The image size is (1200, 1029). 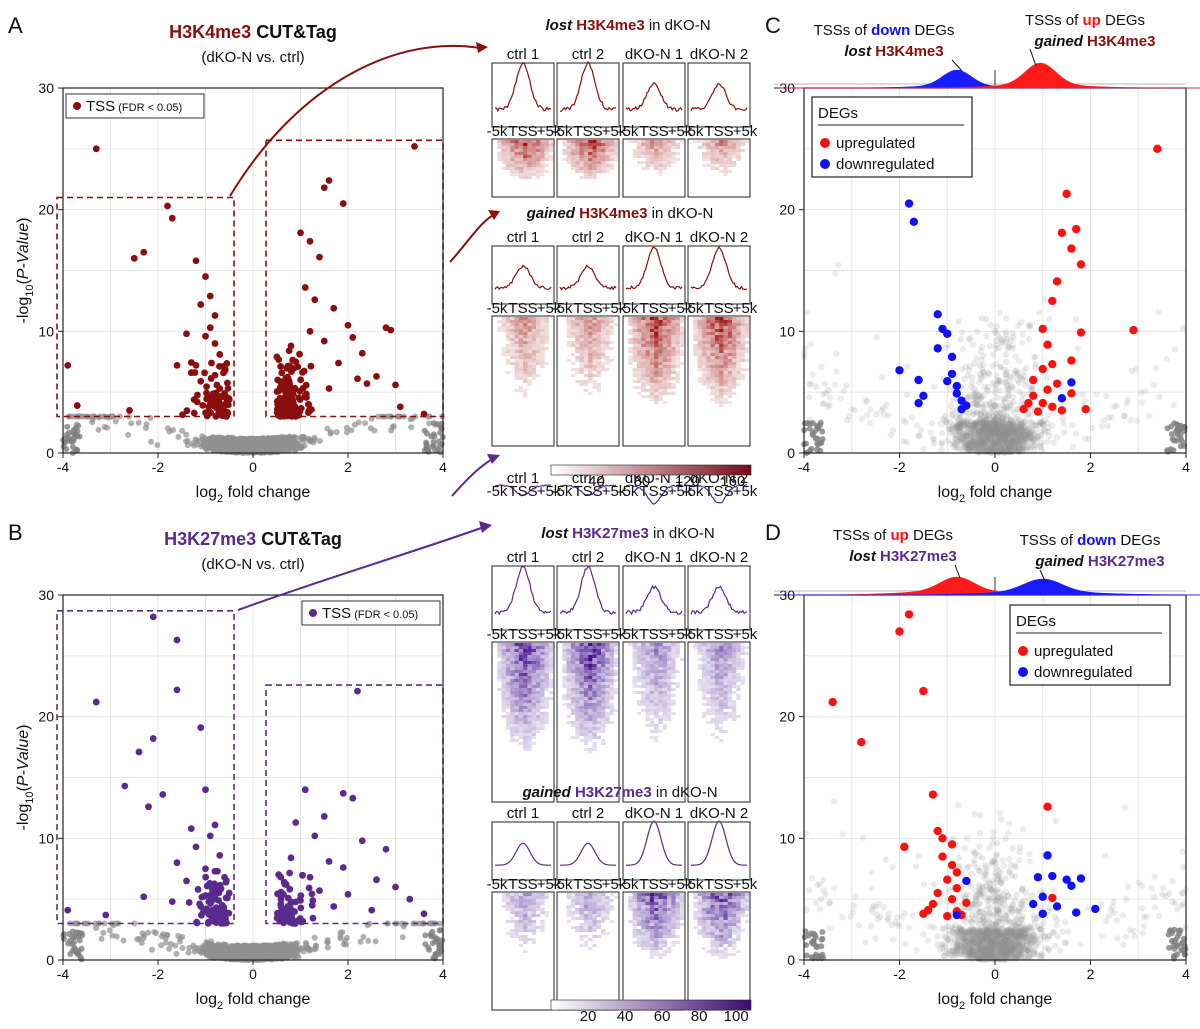 I want to click on selection-box-gained, so click(x=354, y=278).